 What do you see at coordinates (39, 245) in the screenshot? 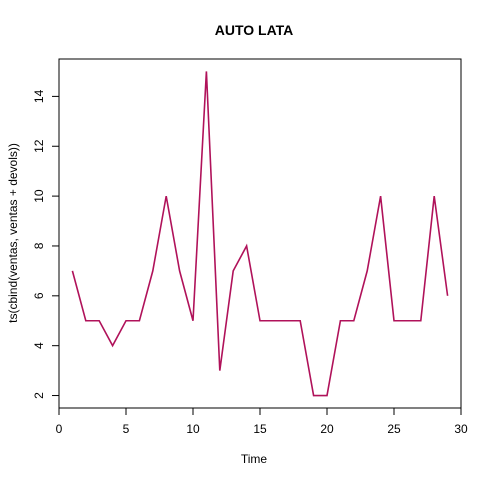
I see `y-tick-label: 8` at bounding box center [39, 245].